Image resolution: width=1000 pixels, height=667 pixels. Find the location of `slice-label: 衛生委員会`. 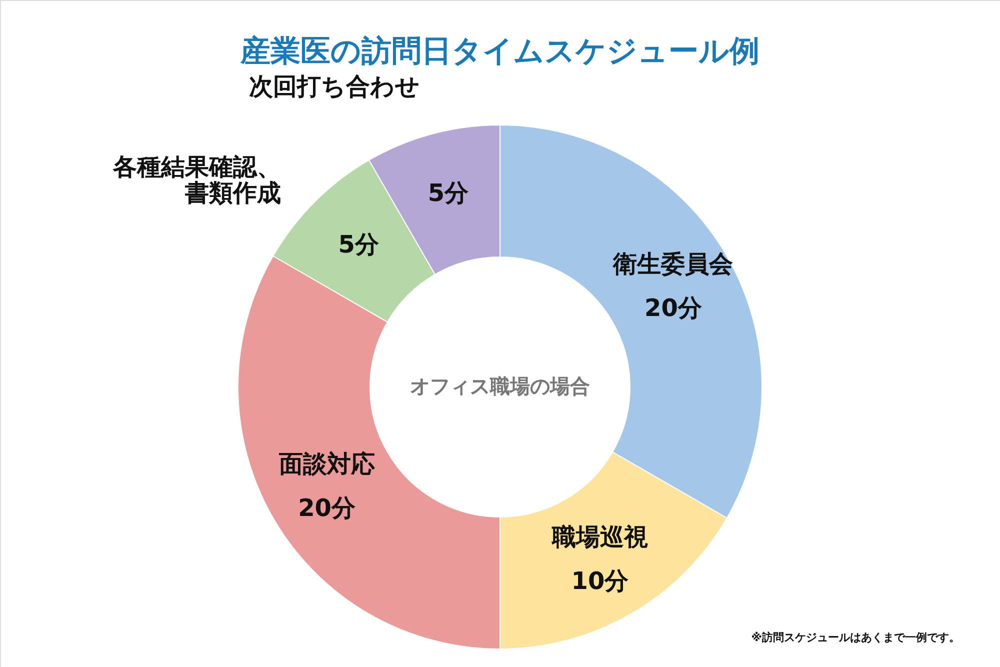

slice-label: 衛生委員会 is located at coordinates (673, 264).